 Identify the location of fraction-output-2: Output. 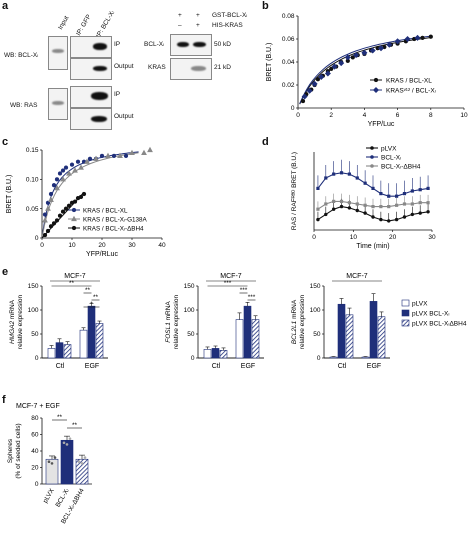
(124, 116).